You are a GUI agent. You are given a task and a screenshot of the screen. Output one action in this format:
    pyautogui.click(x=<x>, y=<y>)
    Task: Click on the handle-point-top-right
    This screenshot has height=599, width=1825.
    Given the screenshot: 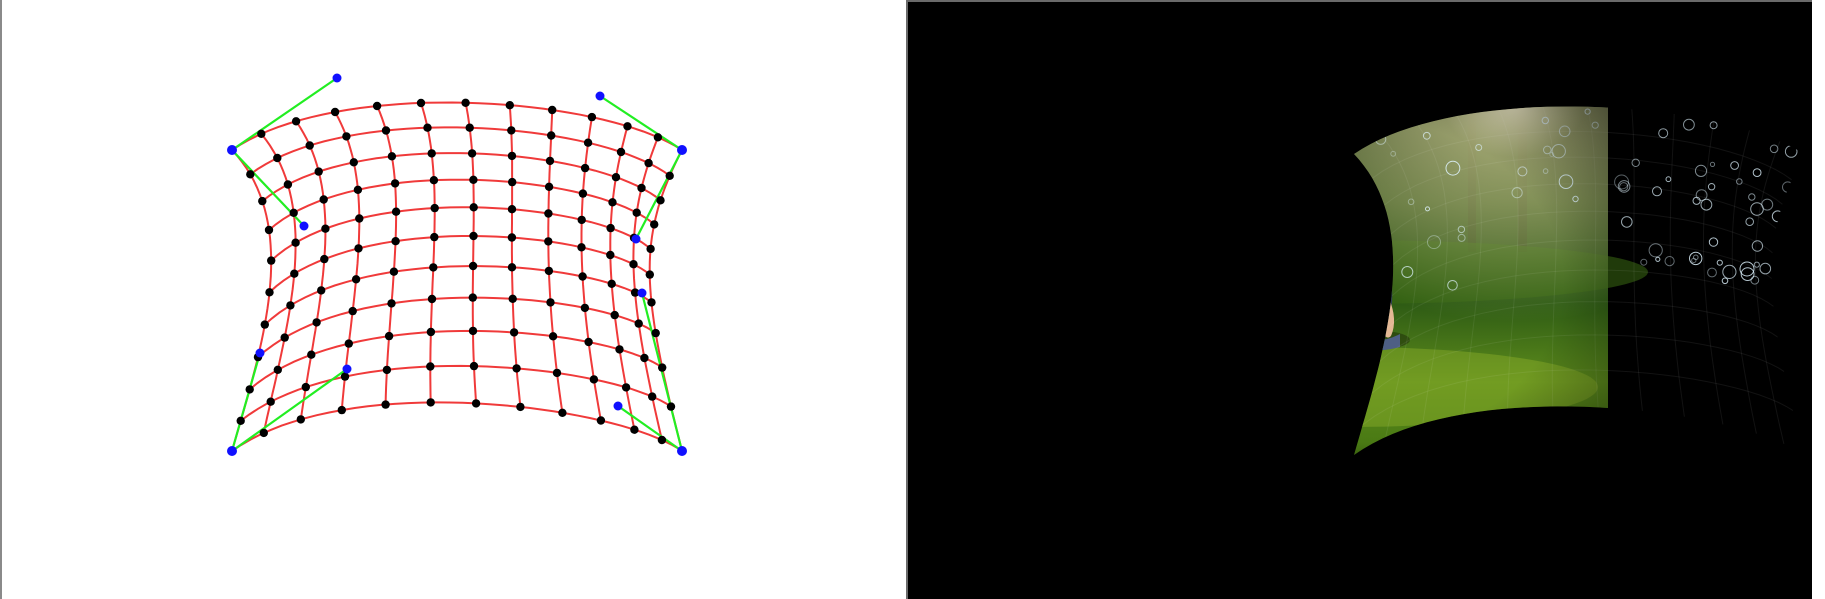 What is the action you would take?
    pyautogui.click(x=600, y=96)
    